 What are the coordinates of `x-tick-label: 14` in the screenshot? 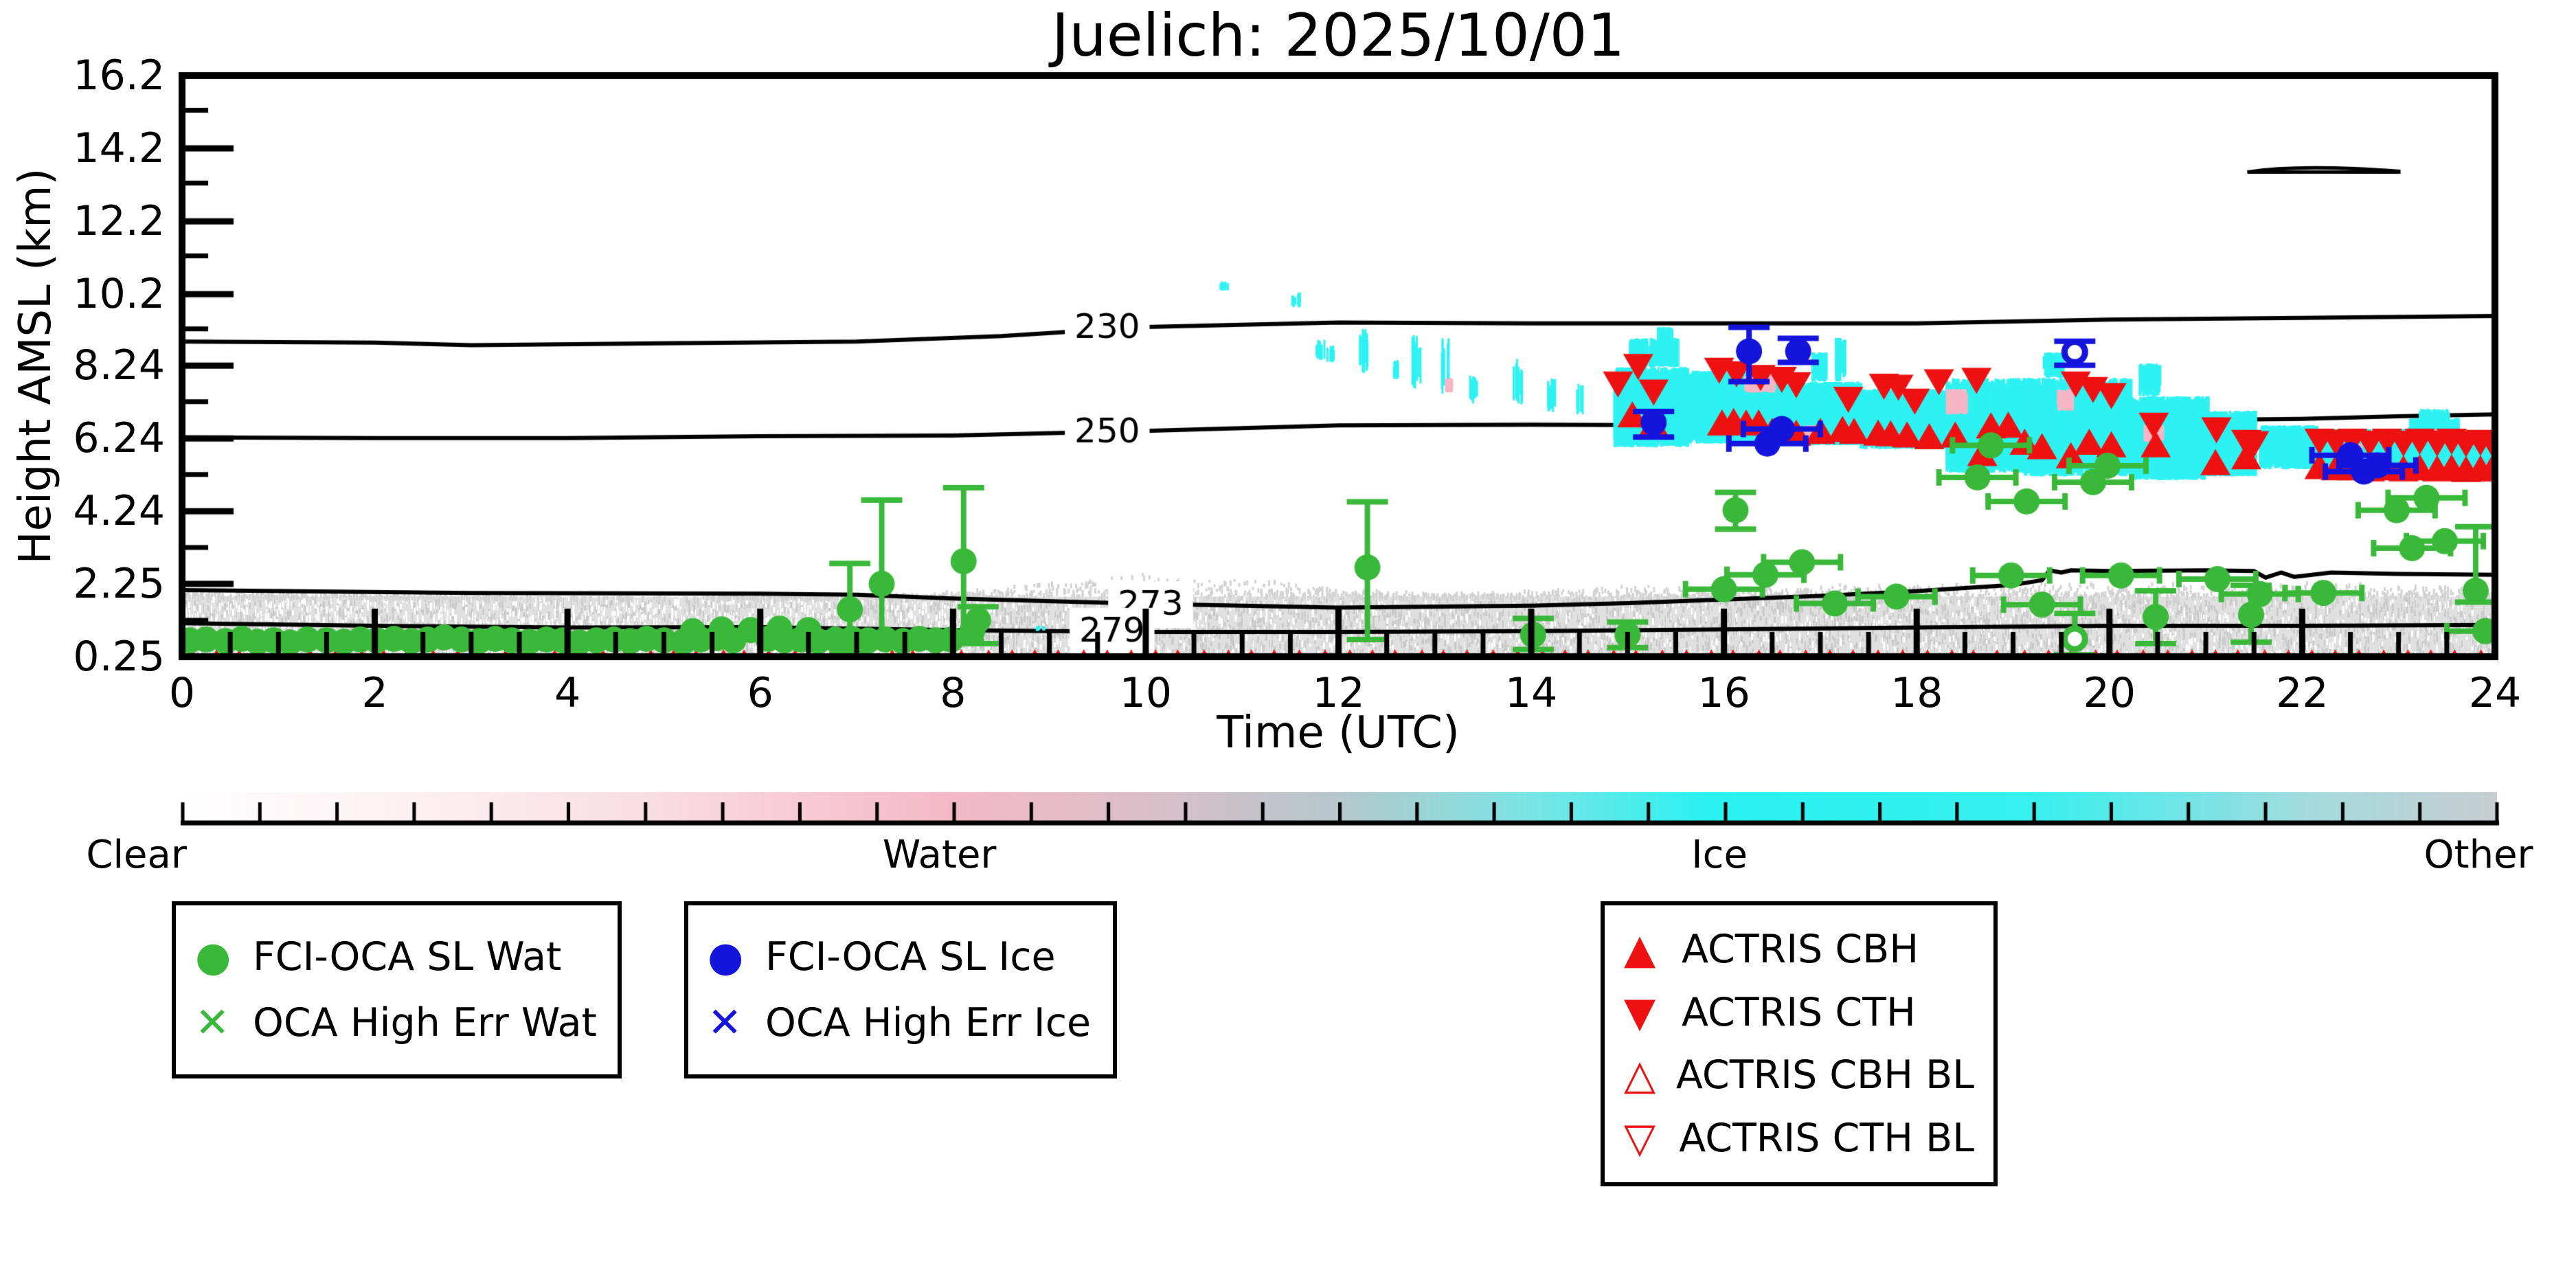 It's located at (1531, 693).